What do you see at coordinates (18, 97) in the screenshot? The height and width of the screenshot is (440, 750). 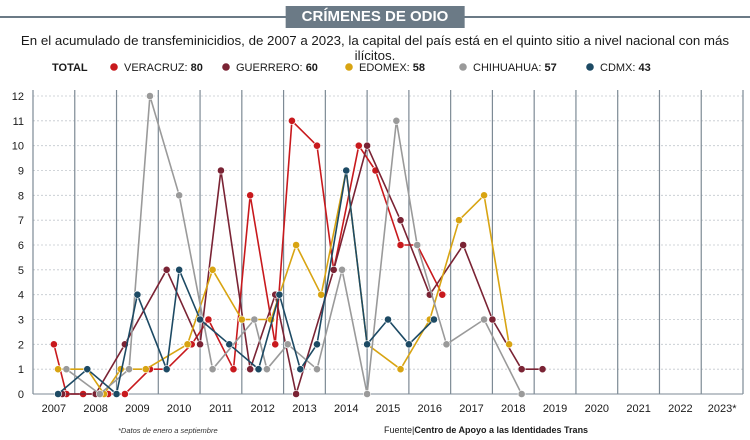 I see `y-tick-label: 12` at bounding box center [18, 97].